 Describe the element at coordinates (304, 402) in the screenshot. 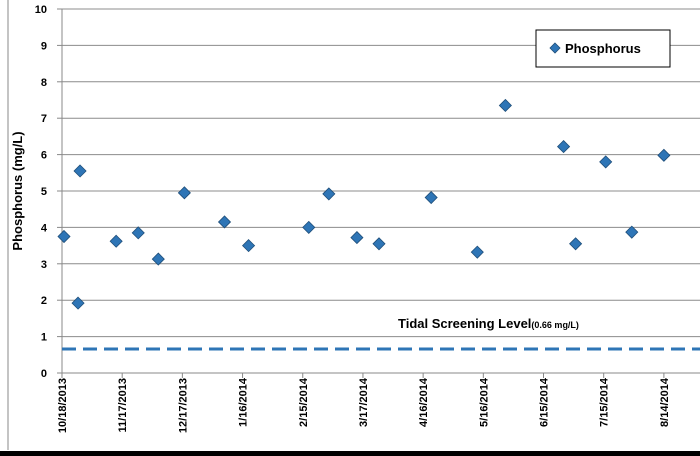

I see `x-tick-label: 2/15/2014` at that location.